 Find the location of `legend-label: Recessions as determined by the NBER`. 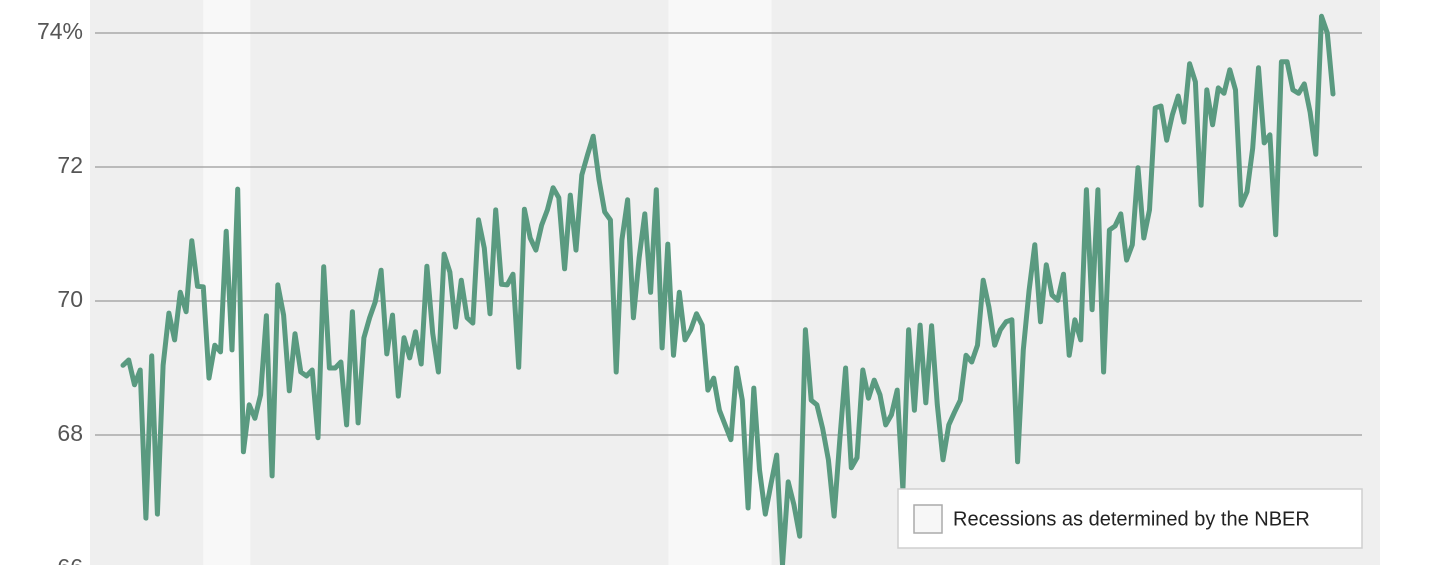

legend-label: Recessions as determined by the NBER is located at coordinates (1131, 519).